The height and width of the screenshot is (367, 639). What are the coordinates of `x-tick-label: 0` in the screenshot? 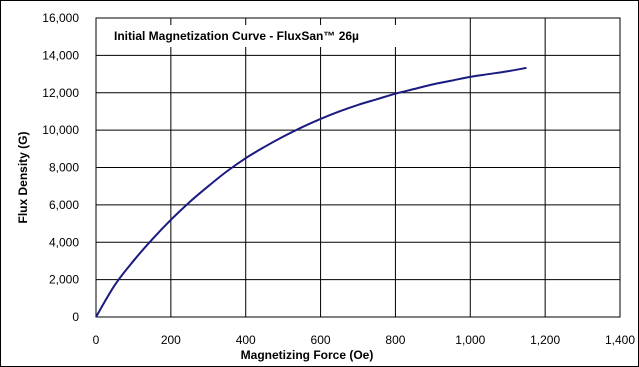 It's located at (96, 340).